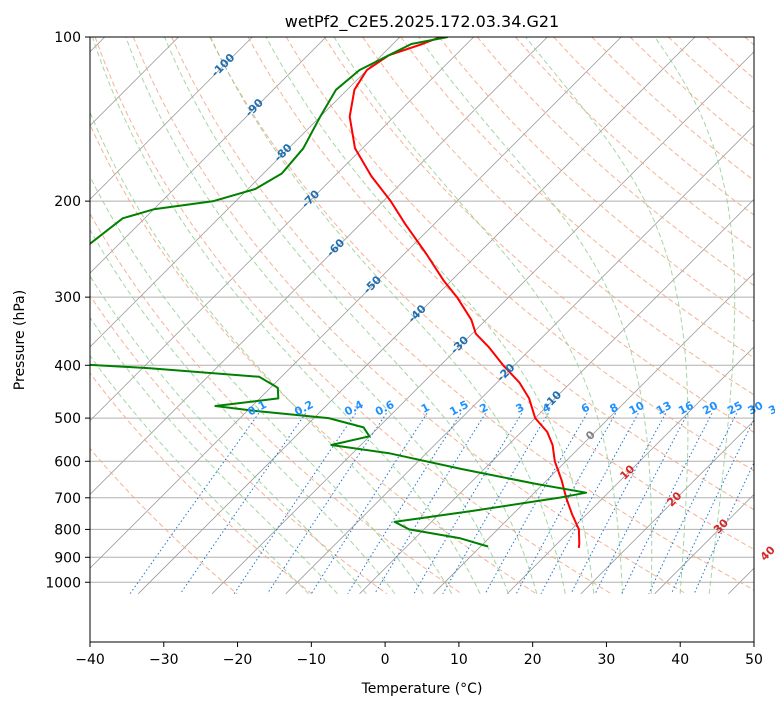  Describe the element at coordinates (90, 660) in the screenshot. I see `x-tick-label: −40` at that location.